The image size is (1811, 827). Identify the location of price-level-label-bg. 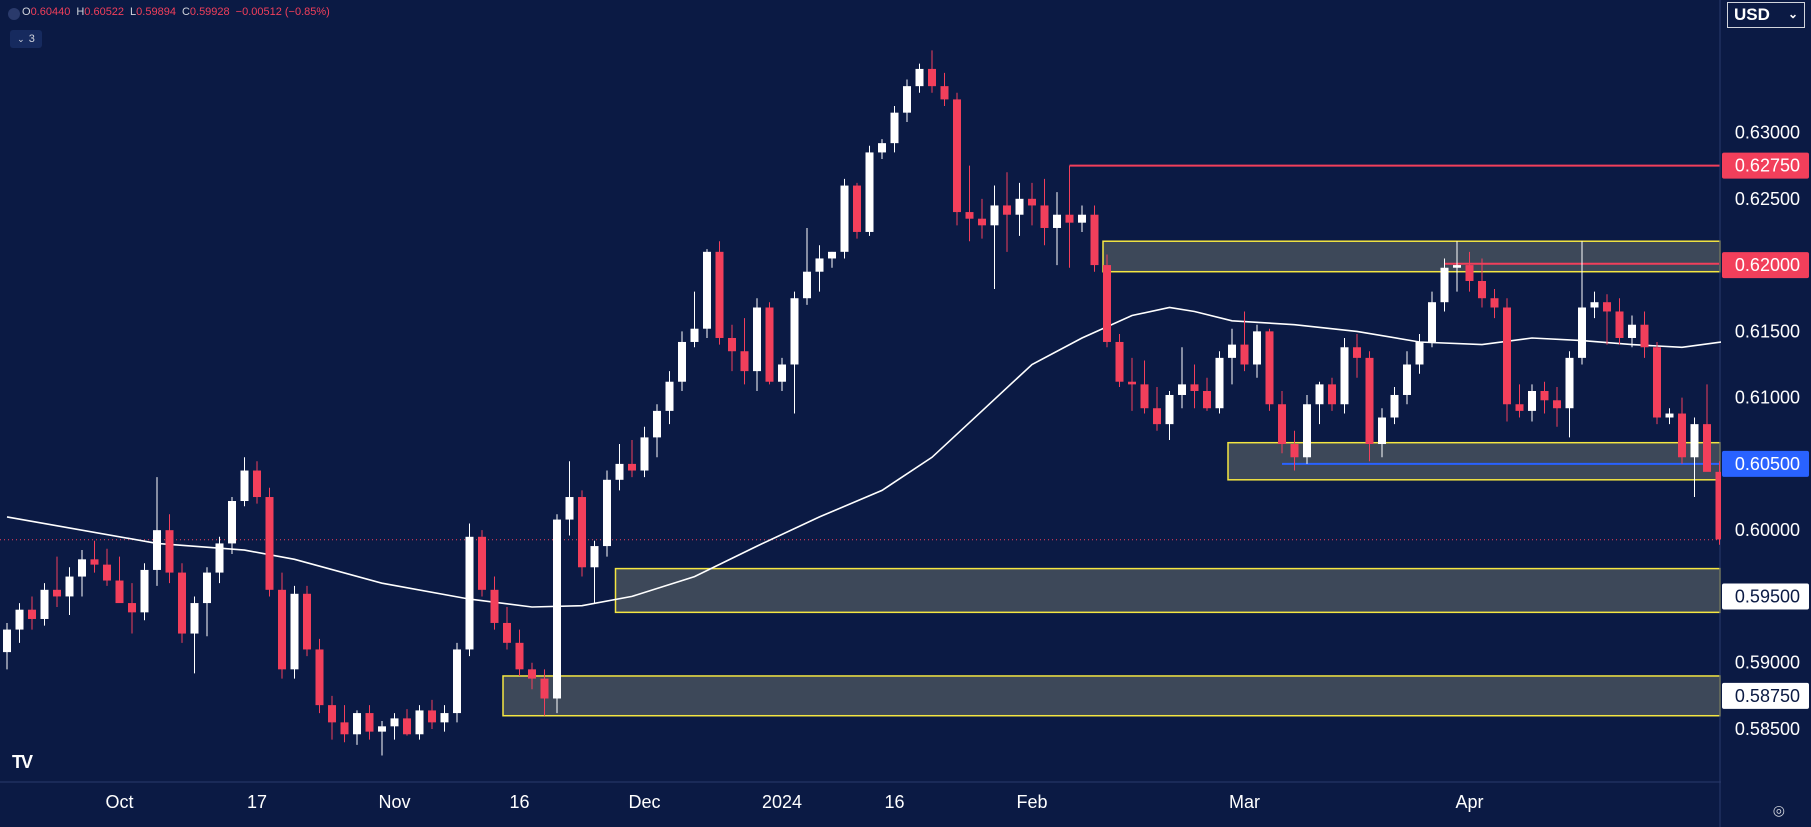
(1765, 165).